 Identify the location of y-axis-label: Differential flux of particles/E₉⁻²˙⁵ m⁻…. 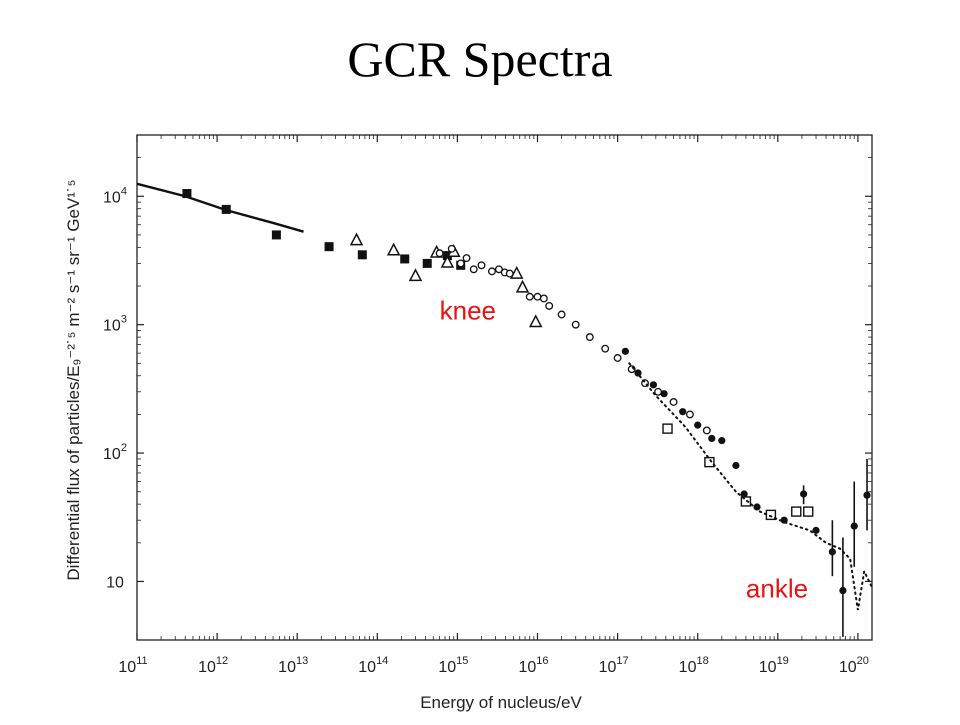
(73, 379).